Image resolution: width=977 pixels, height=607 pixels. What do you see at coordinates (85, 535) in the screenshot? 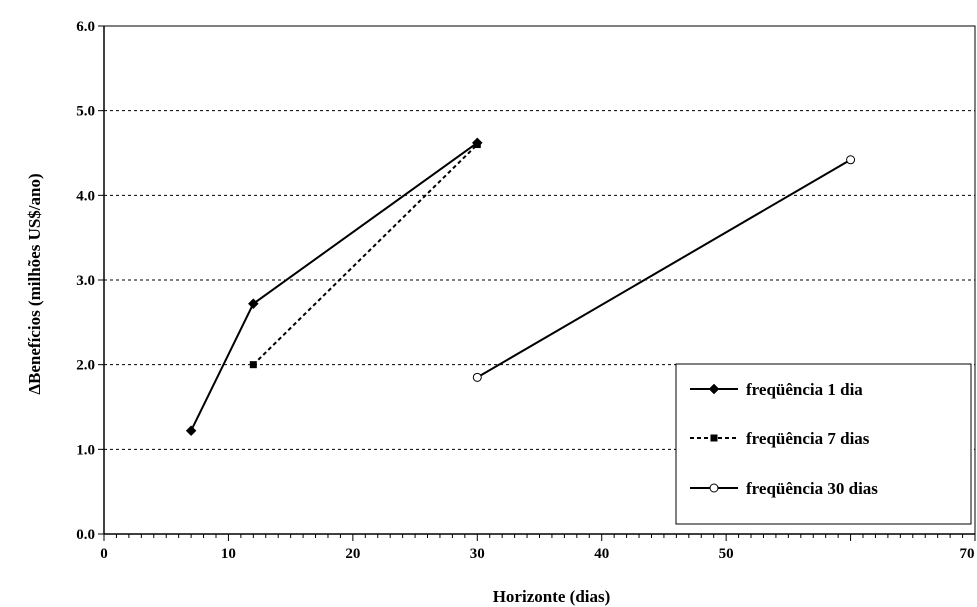
I see `y-tick-label: 0.0` at bounding box center [85, 535].